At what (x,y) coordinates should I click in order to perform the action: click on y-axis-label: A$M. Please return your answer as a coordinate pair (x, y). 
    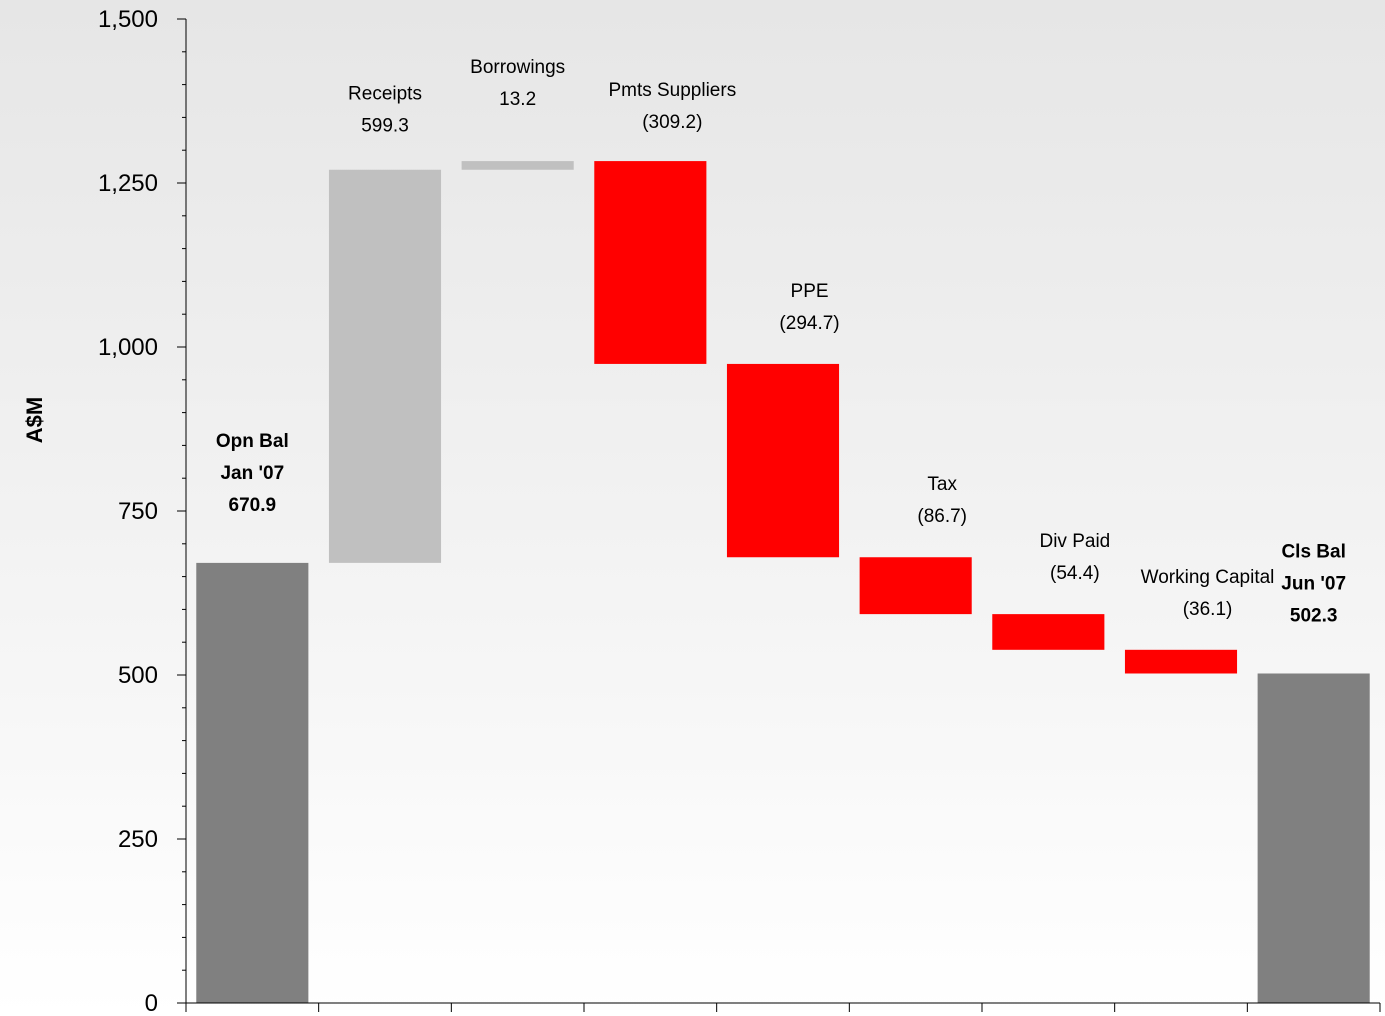
    Looking at the image, I should click on (34, 420).